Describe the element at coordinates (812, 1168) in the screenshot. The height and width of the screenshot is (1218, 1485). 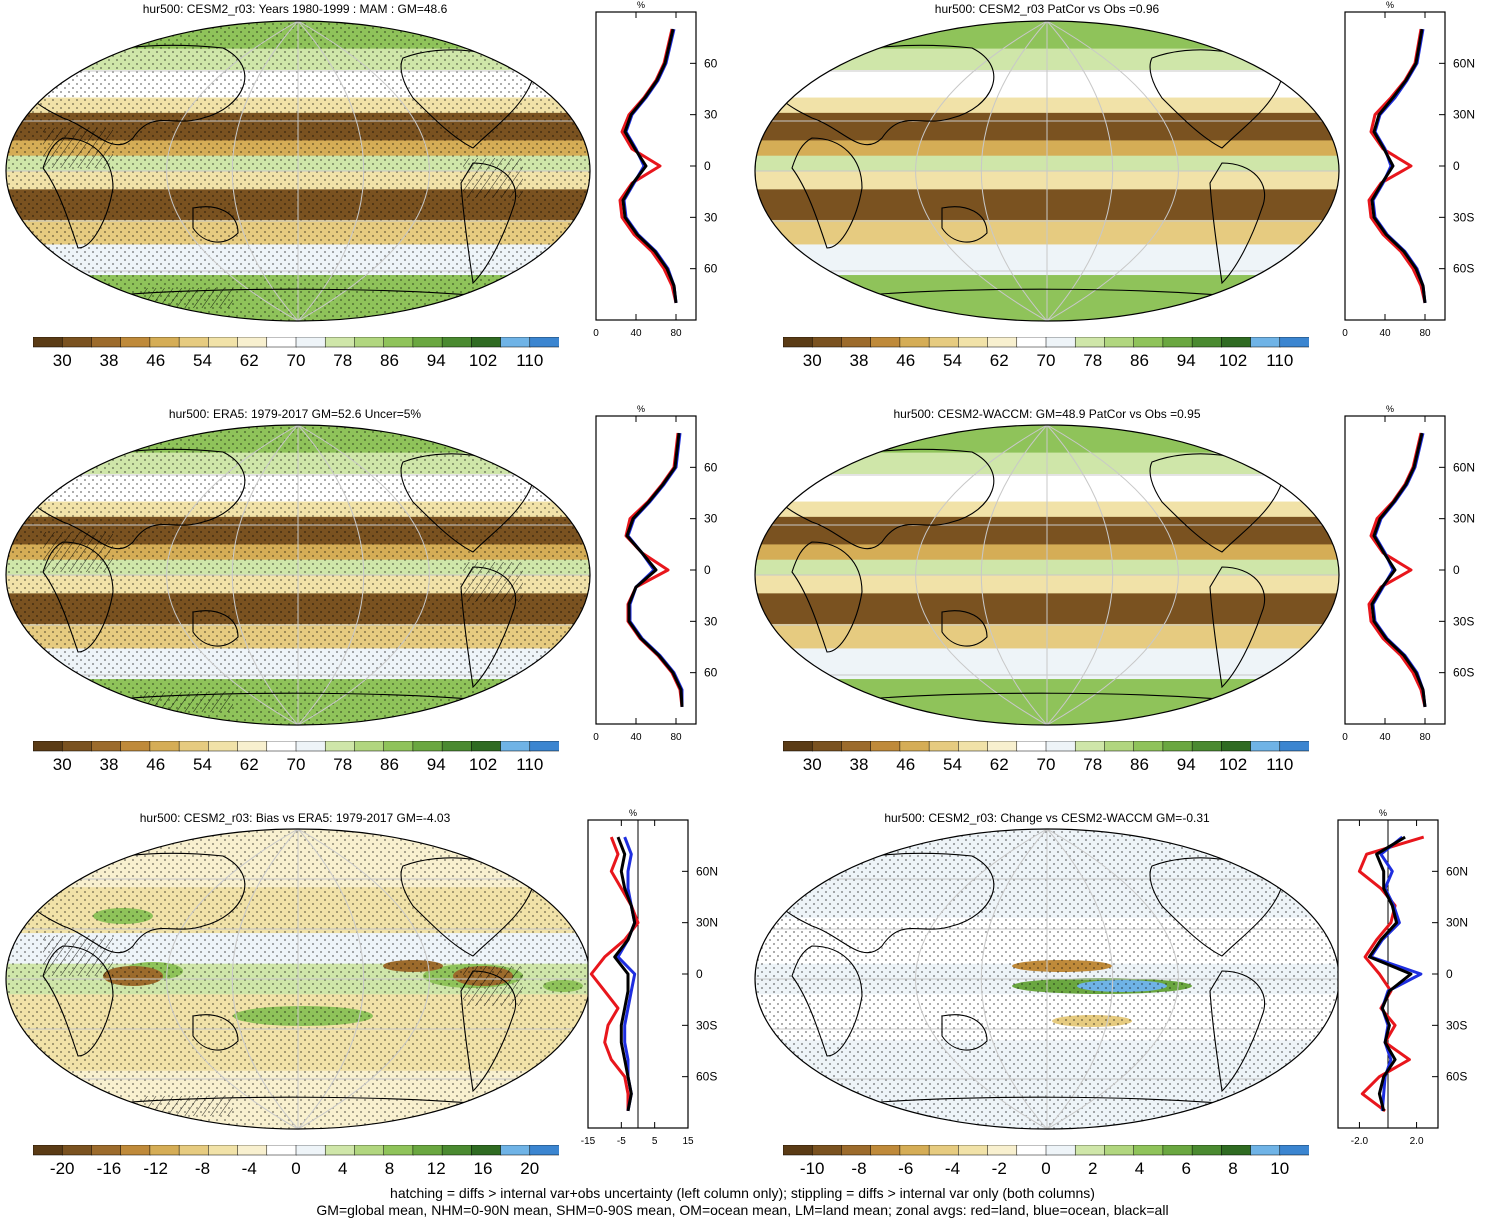
I see `colorbar-tick-label: -10` at that location.